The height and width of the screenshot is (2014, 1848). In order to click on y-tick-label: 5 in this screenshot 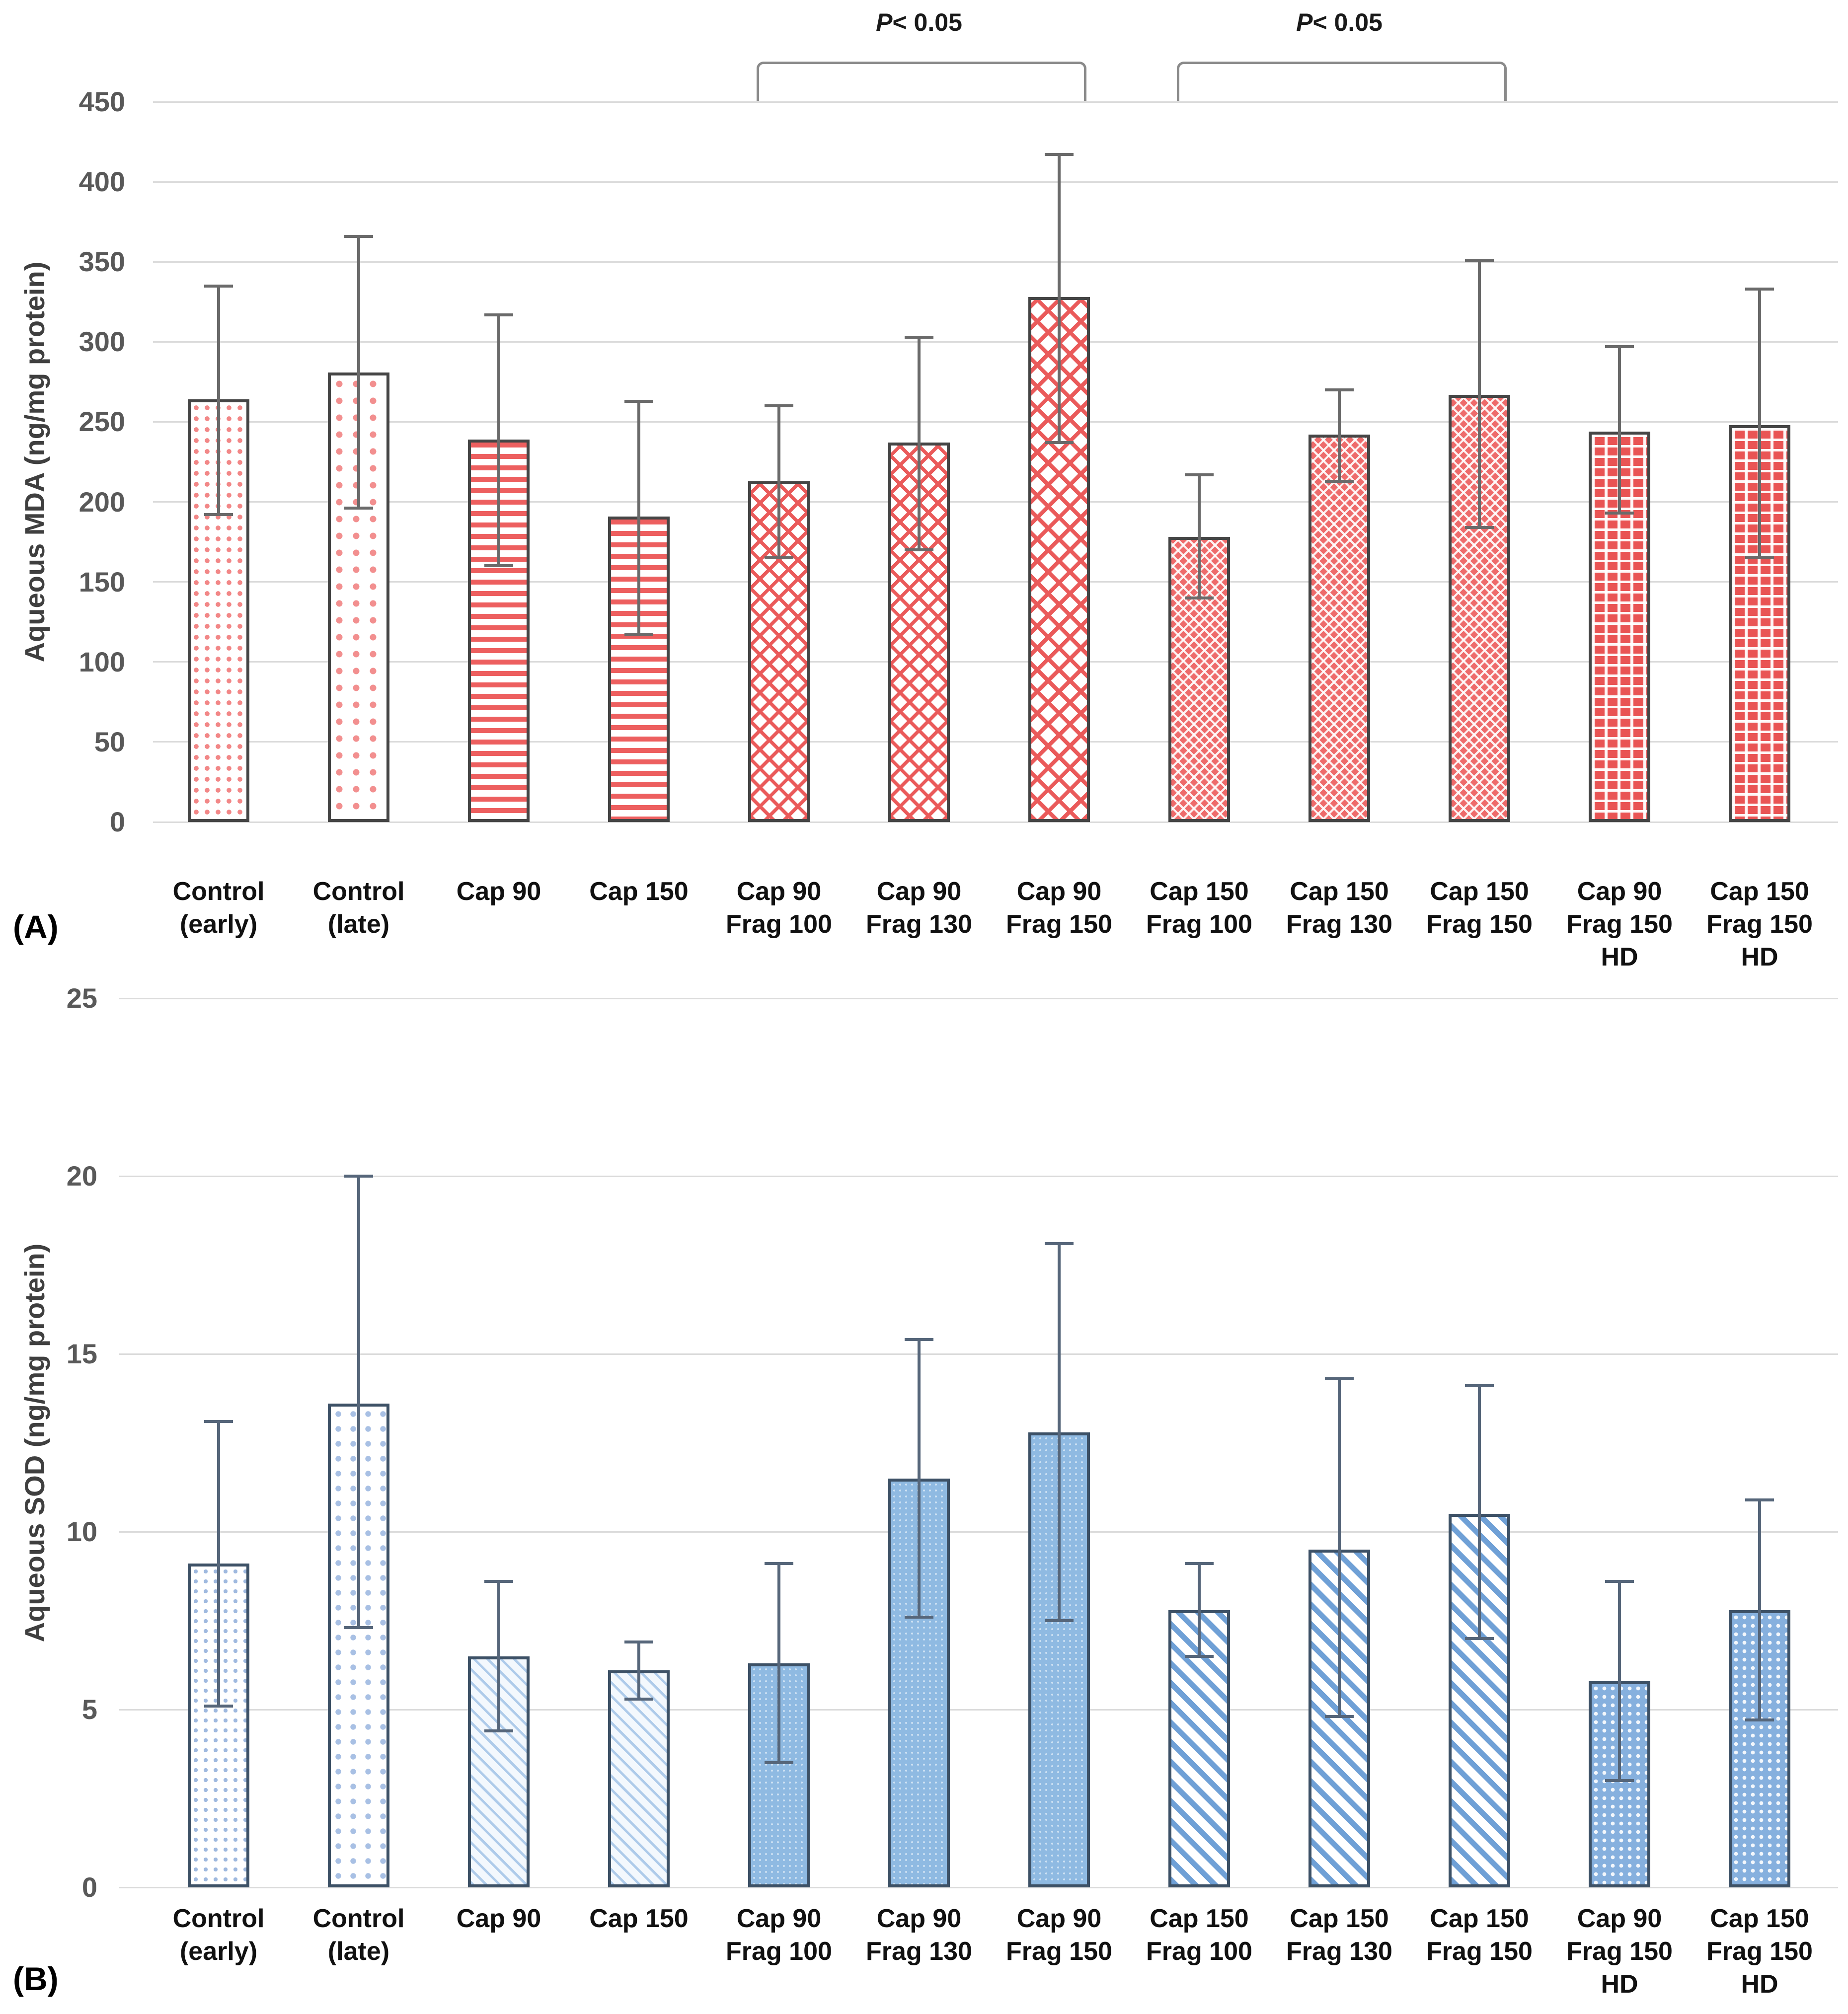, I will do `click(89, 1709)`.